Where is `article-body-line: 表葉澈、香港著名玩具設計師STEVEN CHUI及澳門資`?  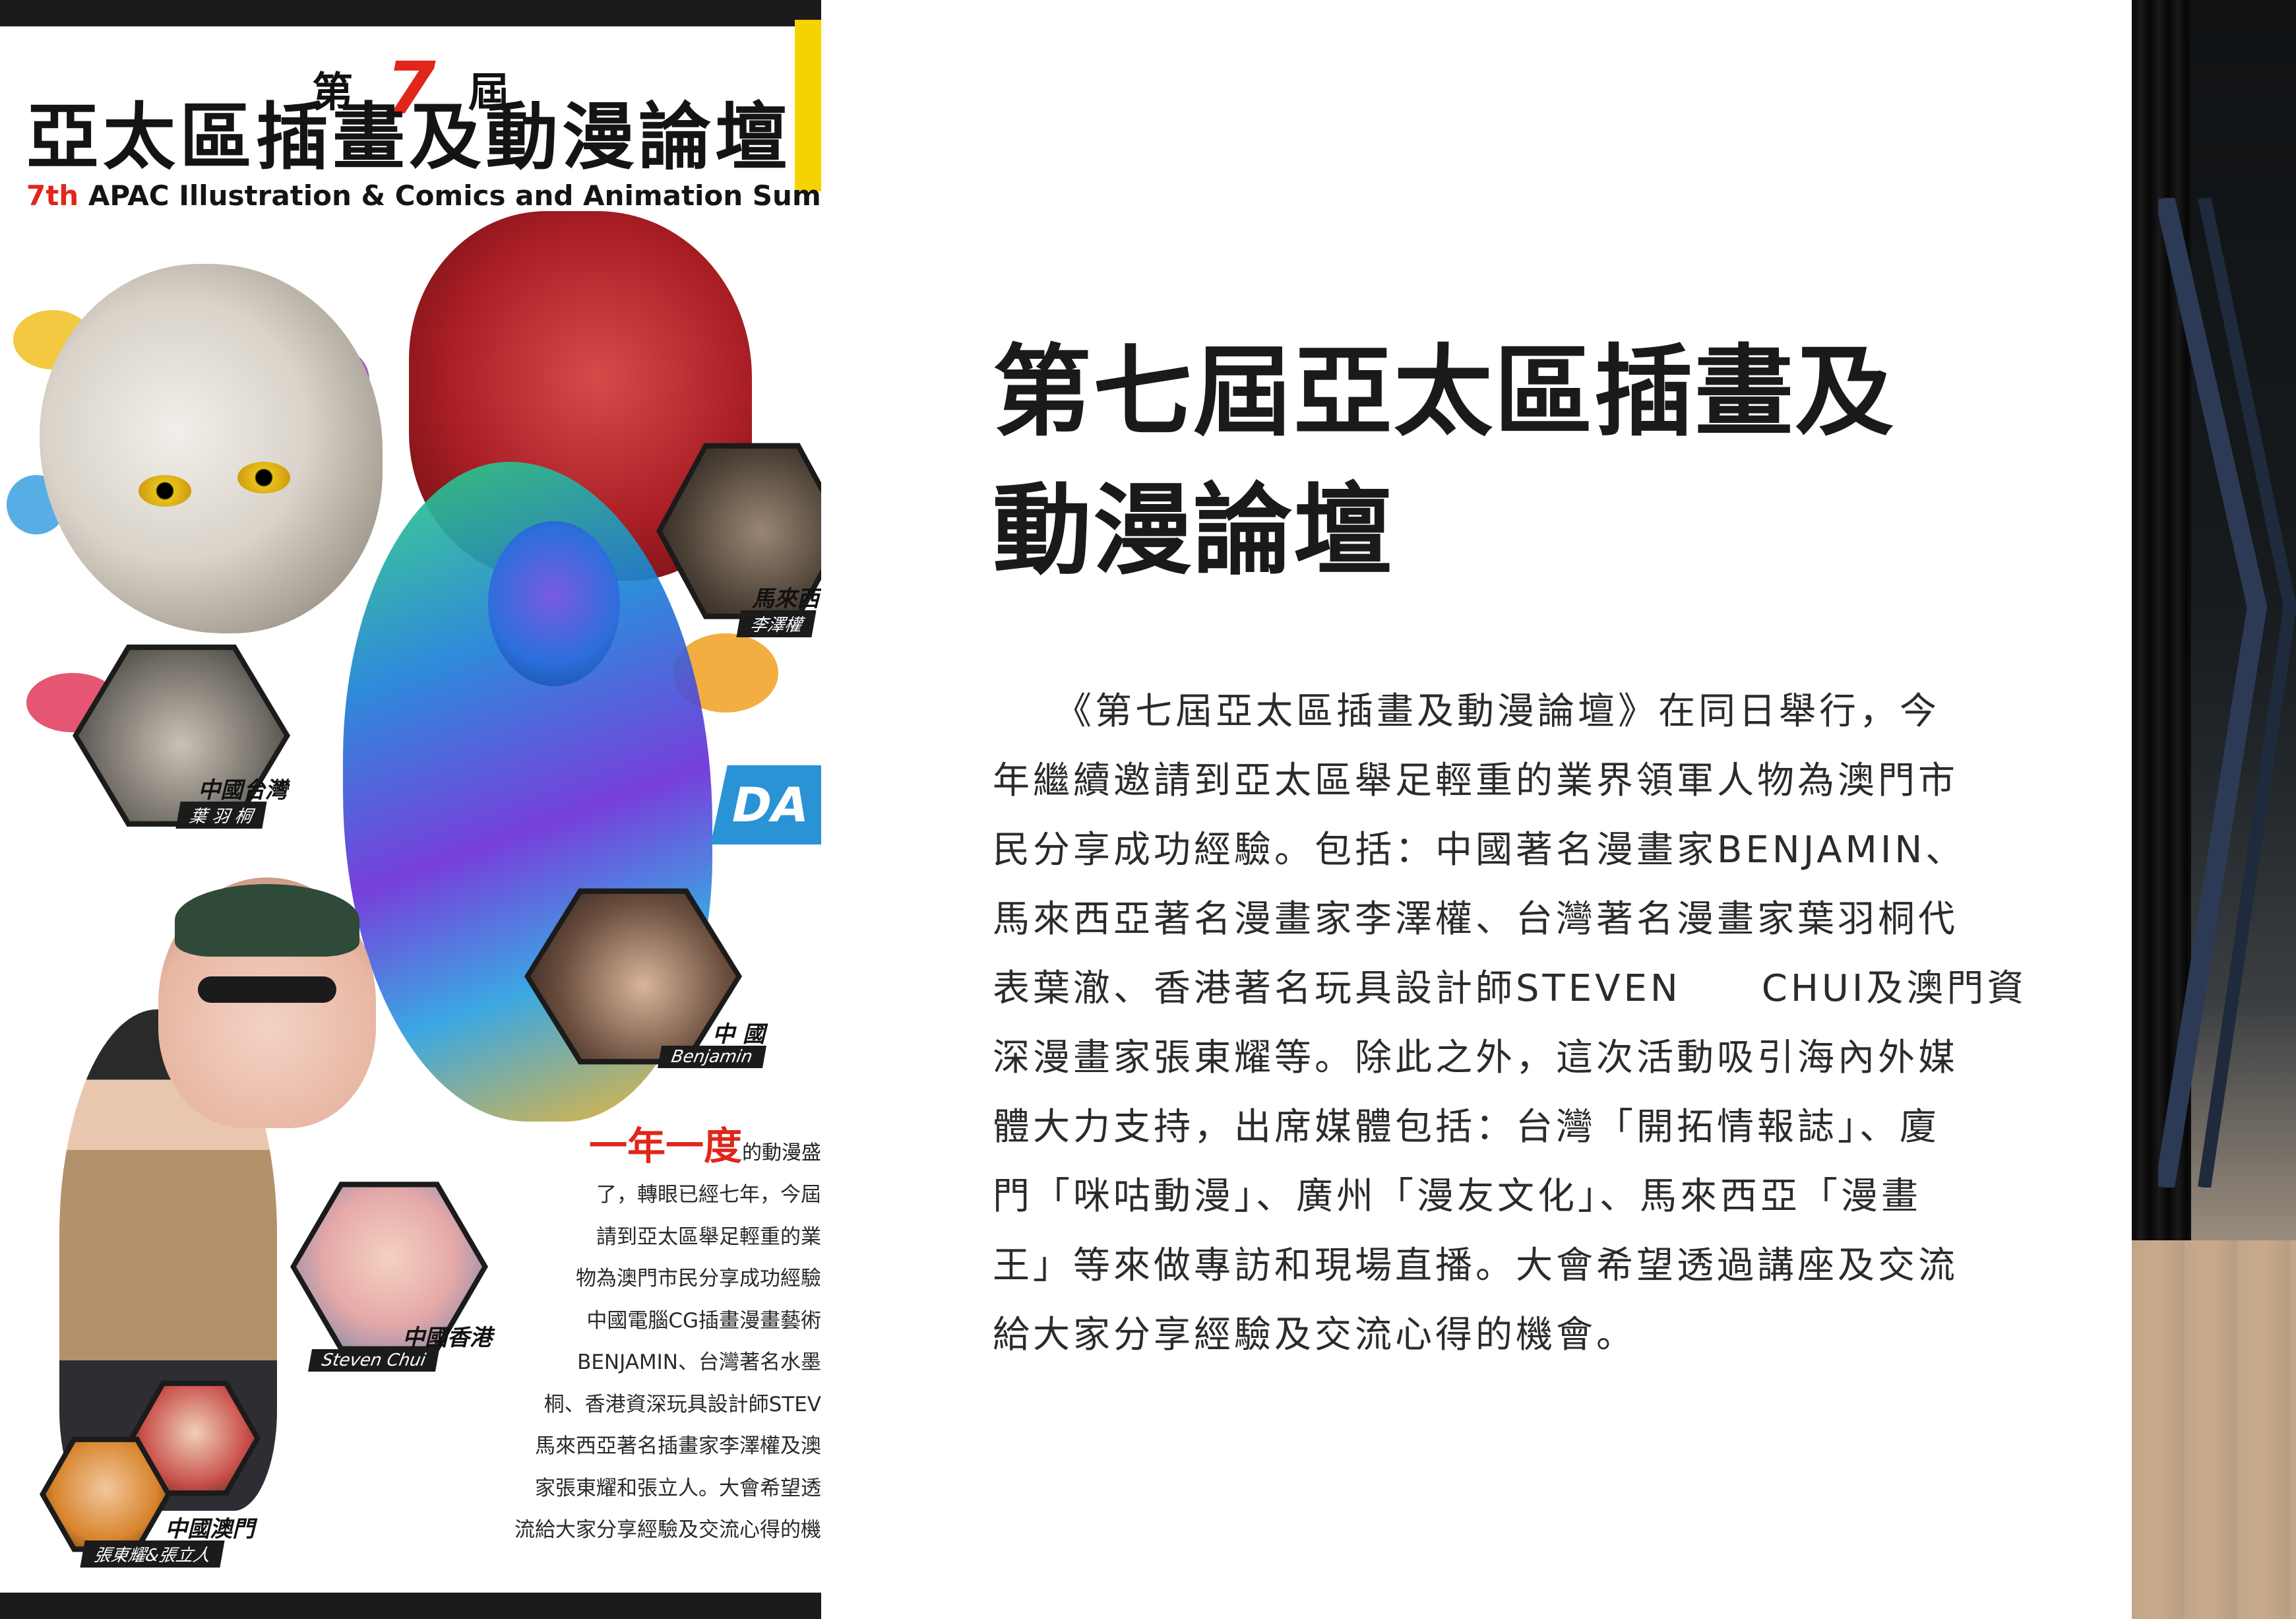 article-body-line: 表葉澈、香港著名玩具設計師STEVEN CHUI及澳門資 is located at coordinates (1510, 988).